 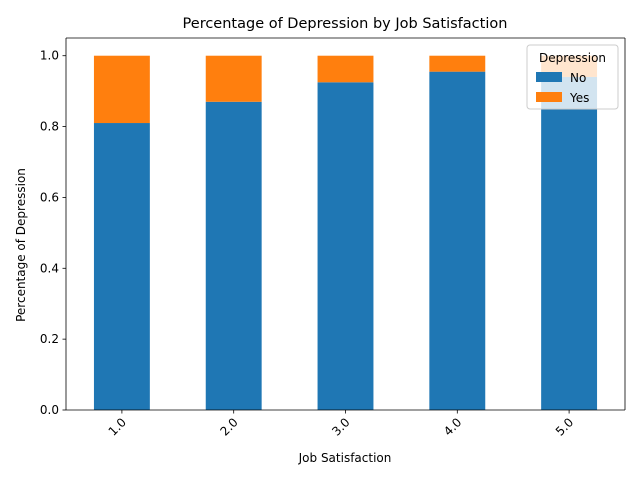 What do you see at coordinates (117, 426) in the screenshot?
I see `x-tick-label: 1.0` at bounding box center [117, 426].